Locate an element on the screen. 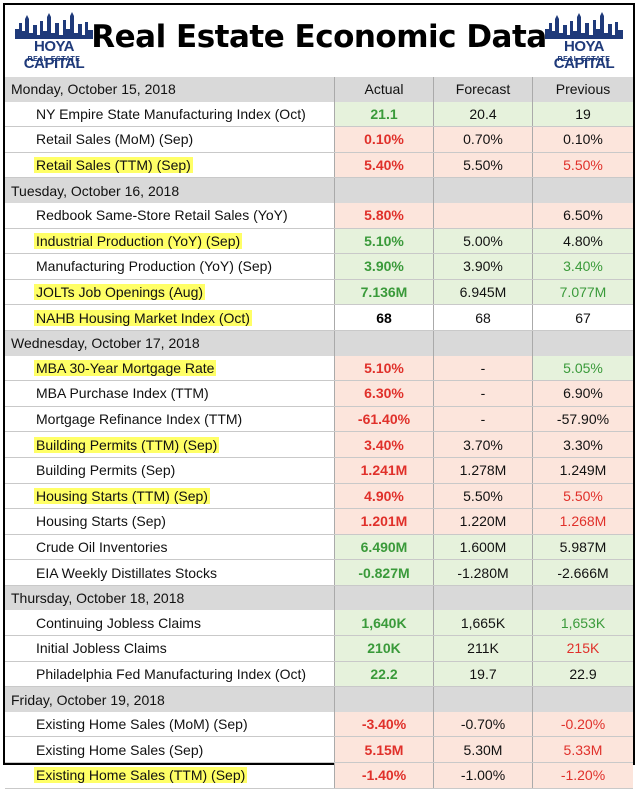 The image size is (640, 789). actual-value-text: 6.490M is located at coordinates (384, 546).